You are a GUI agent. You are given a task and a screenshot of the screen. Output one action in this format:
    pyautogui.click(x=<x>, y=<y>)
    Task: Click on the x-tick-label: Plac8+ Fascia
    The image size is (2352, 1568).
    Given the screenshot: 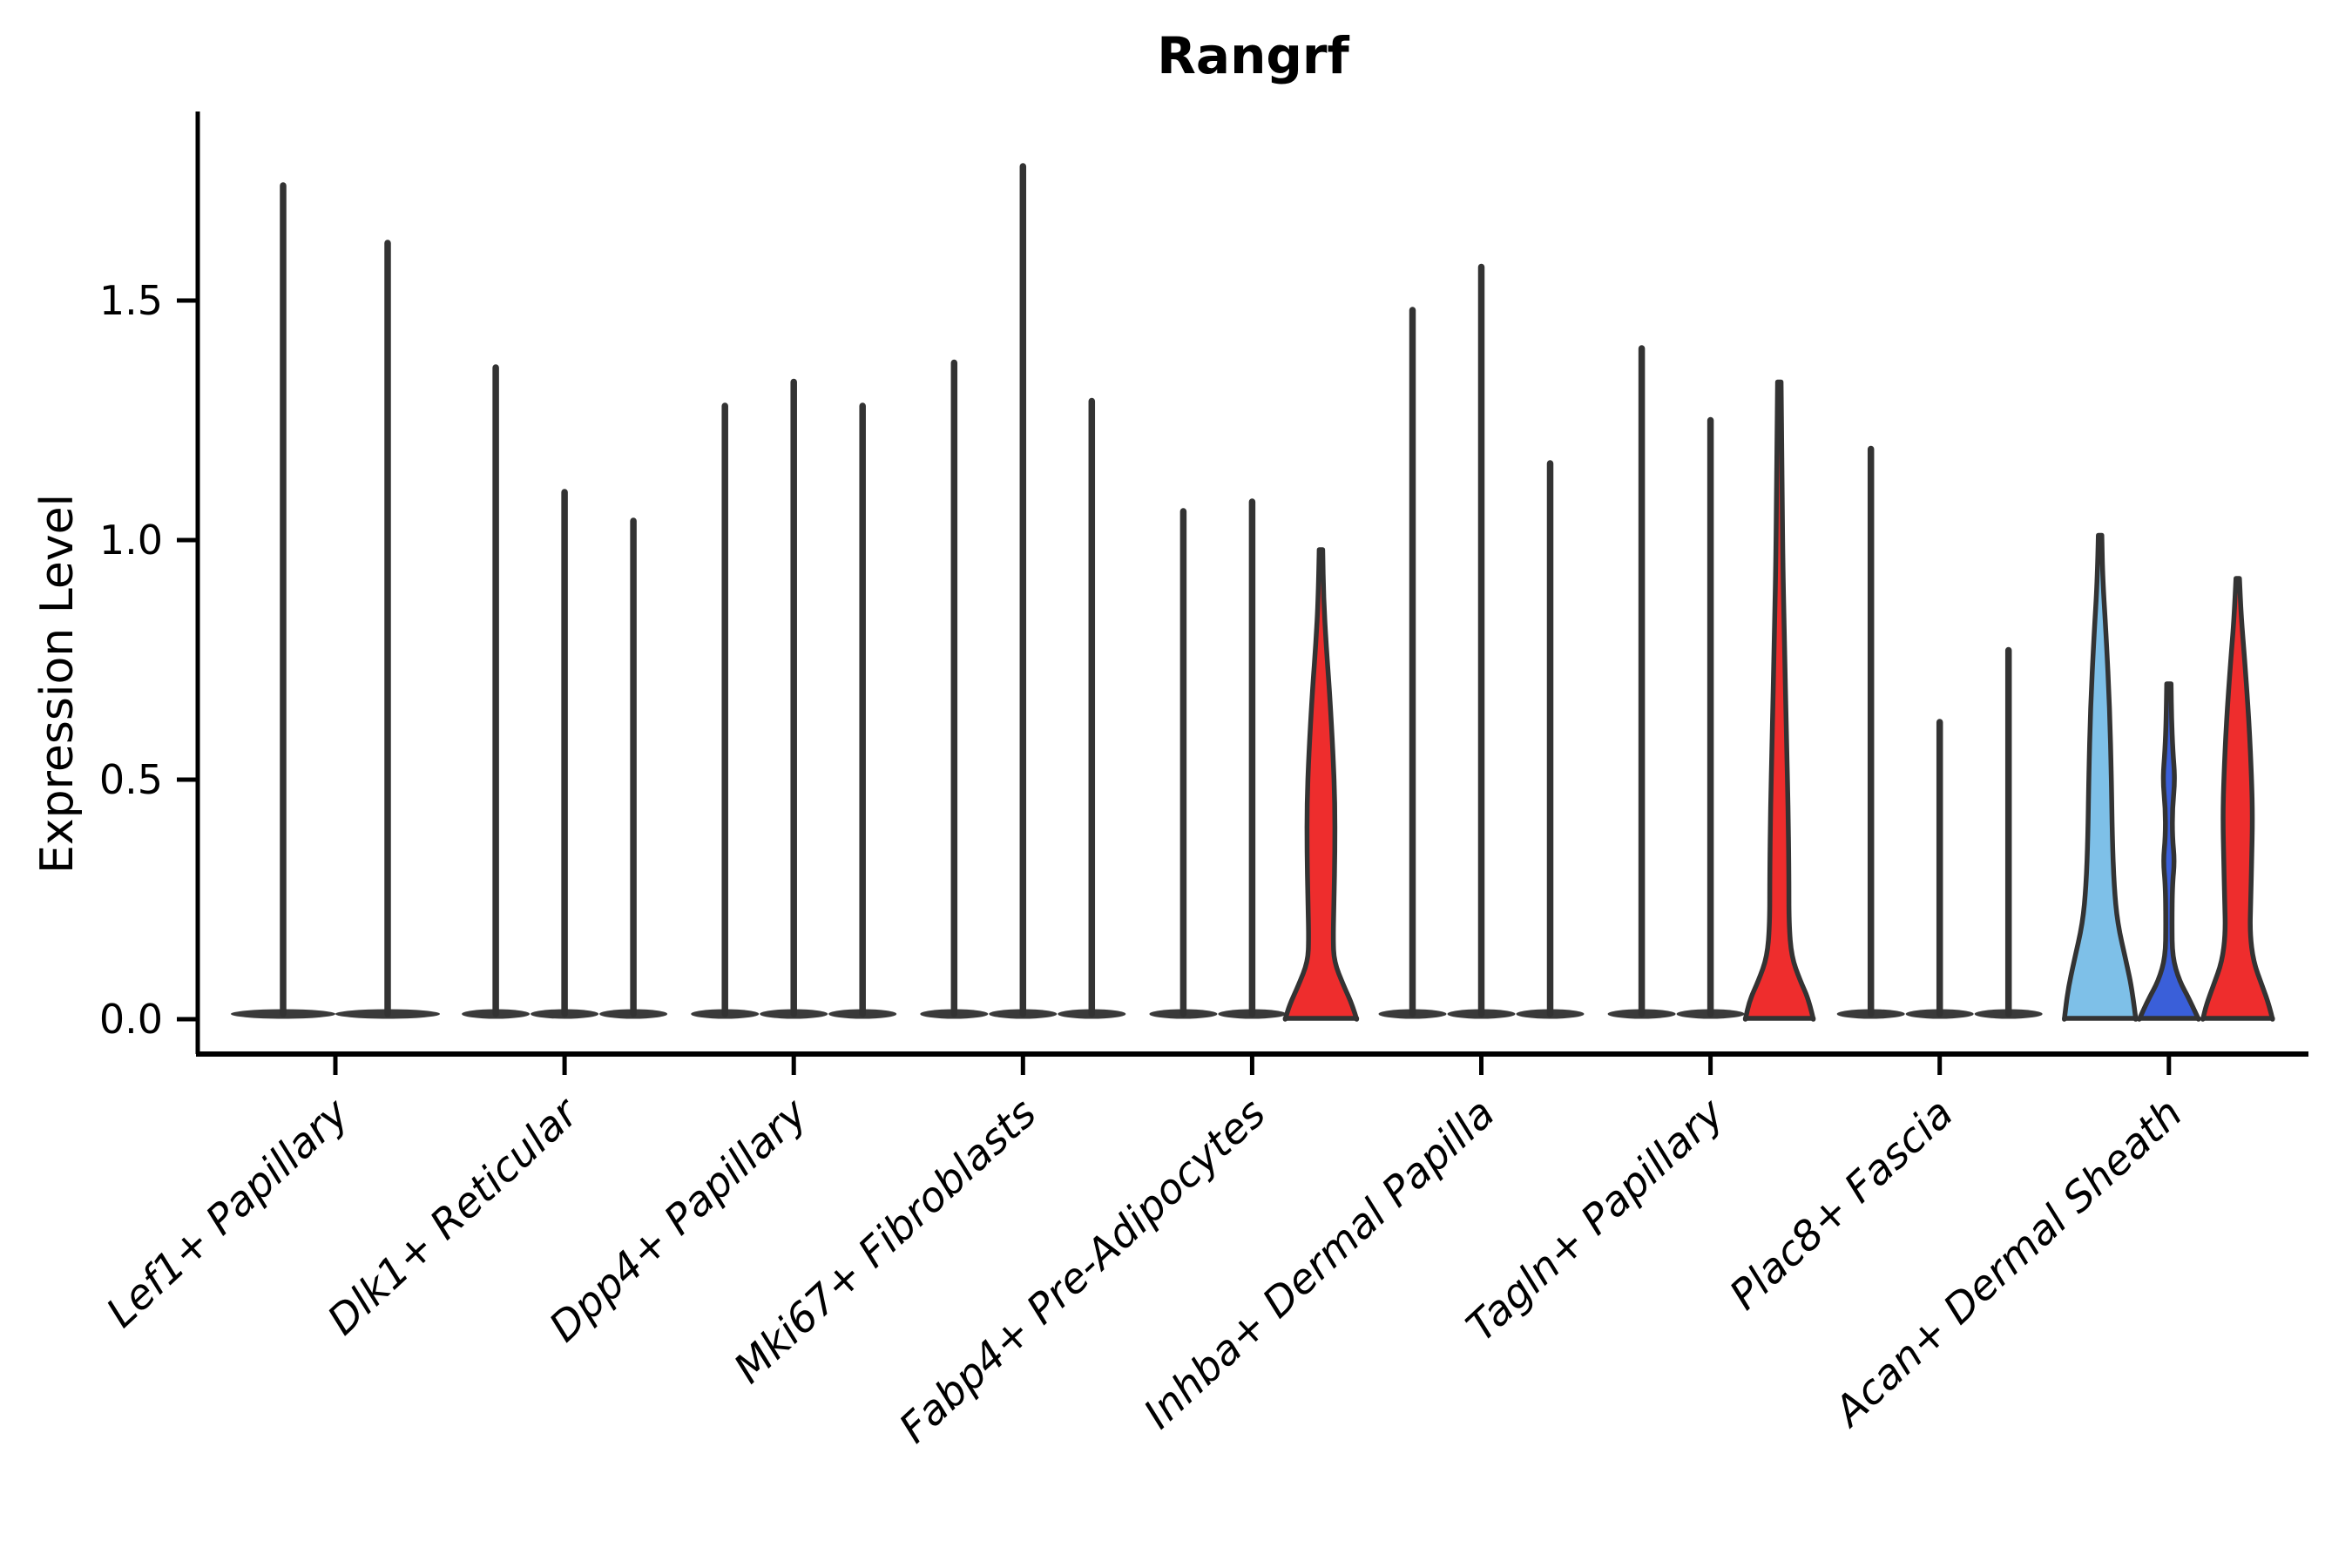 What is the action you would take?
    pyautogui.click(x=1841, y=1205)
    